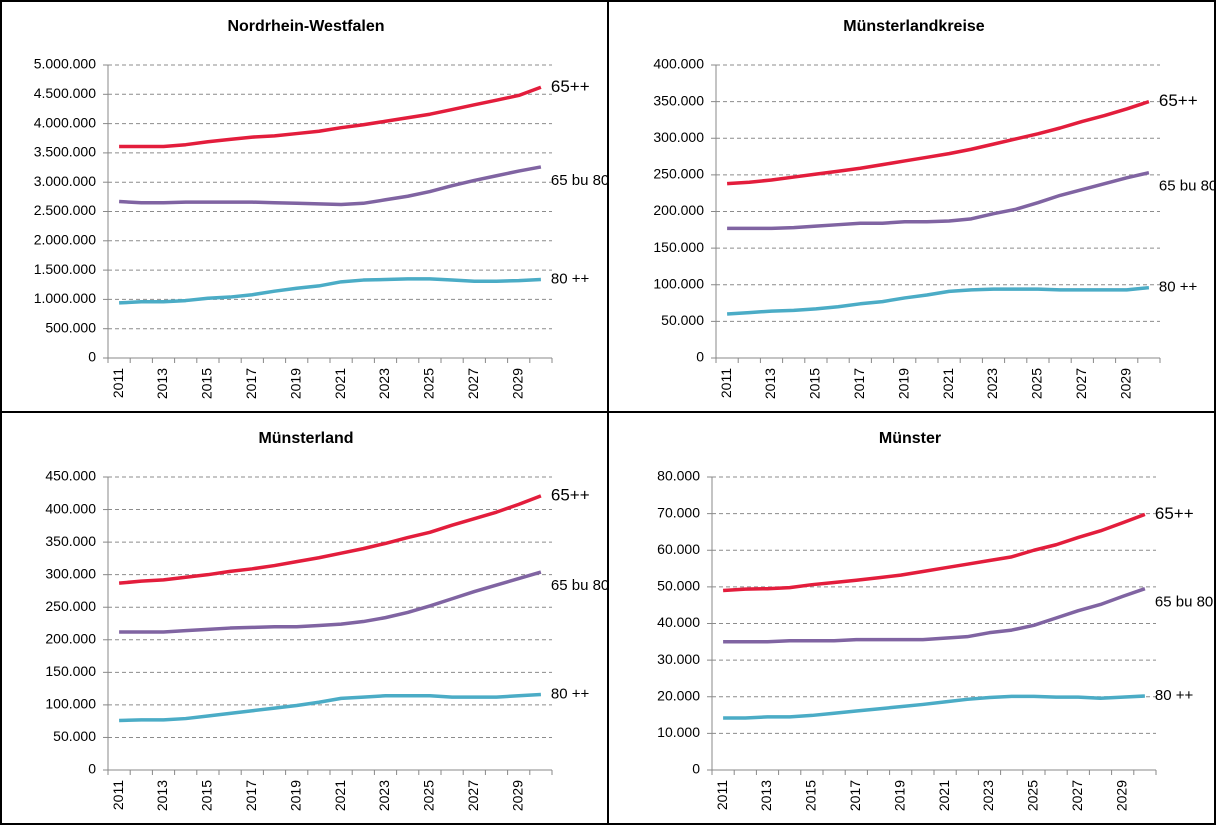  What do you see at coordinates (910, 438) in the screenshot?
I see `chart-title: Münster` at bounding box center [910, 438].